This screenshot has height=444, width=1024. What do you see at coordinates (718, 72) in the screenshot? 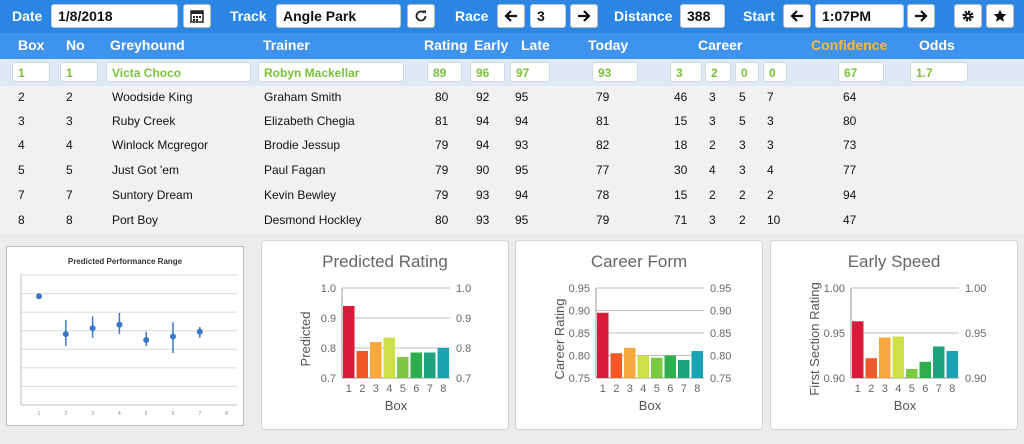
I see `selected-career-wins: 2` at bounding box center [718, 72].